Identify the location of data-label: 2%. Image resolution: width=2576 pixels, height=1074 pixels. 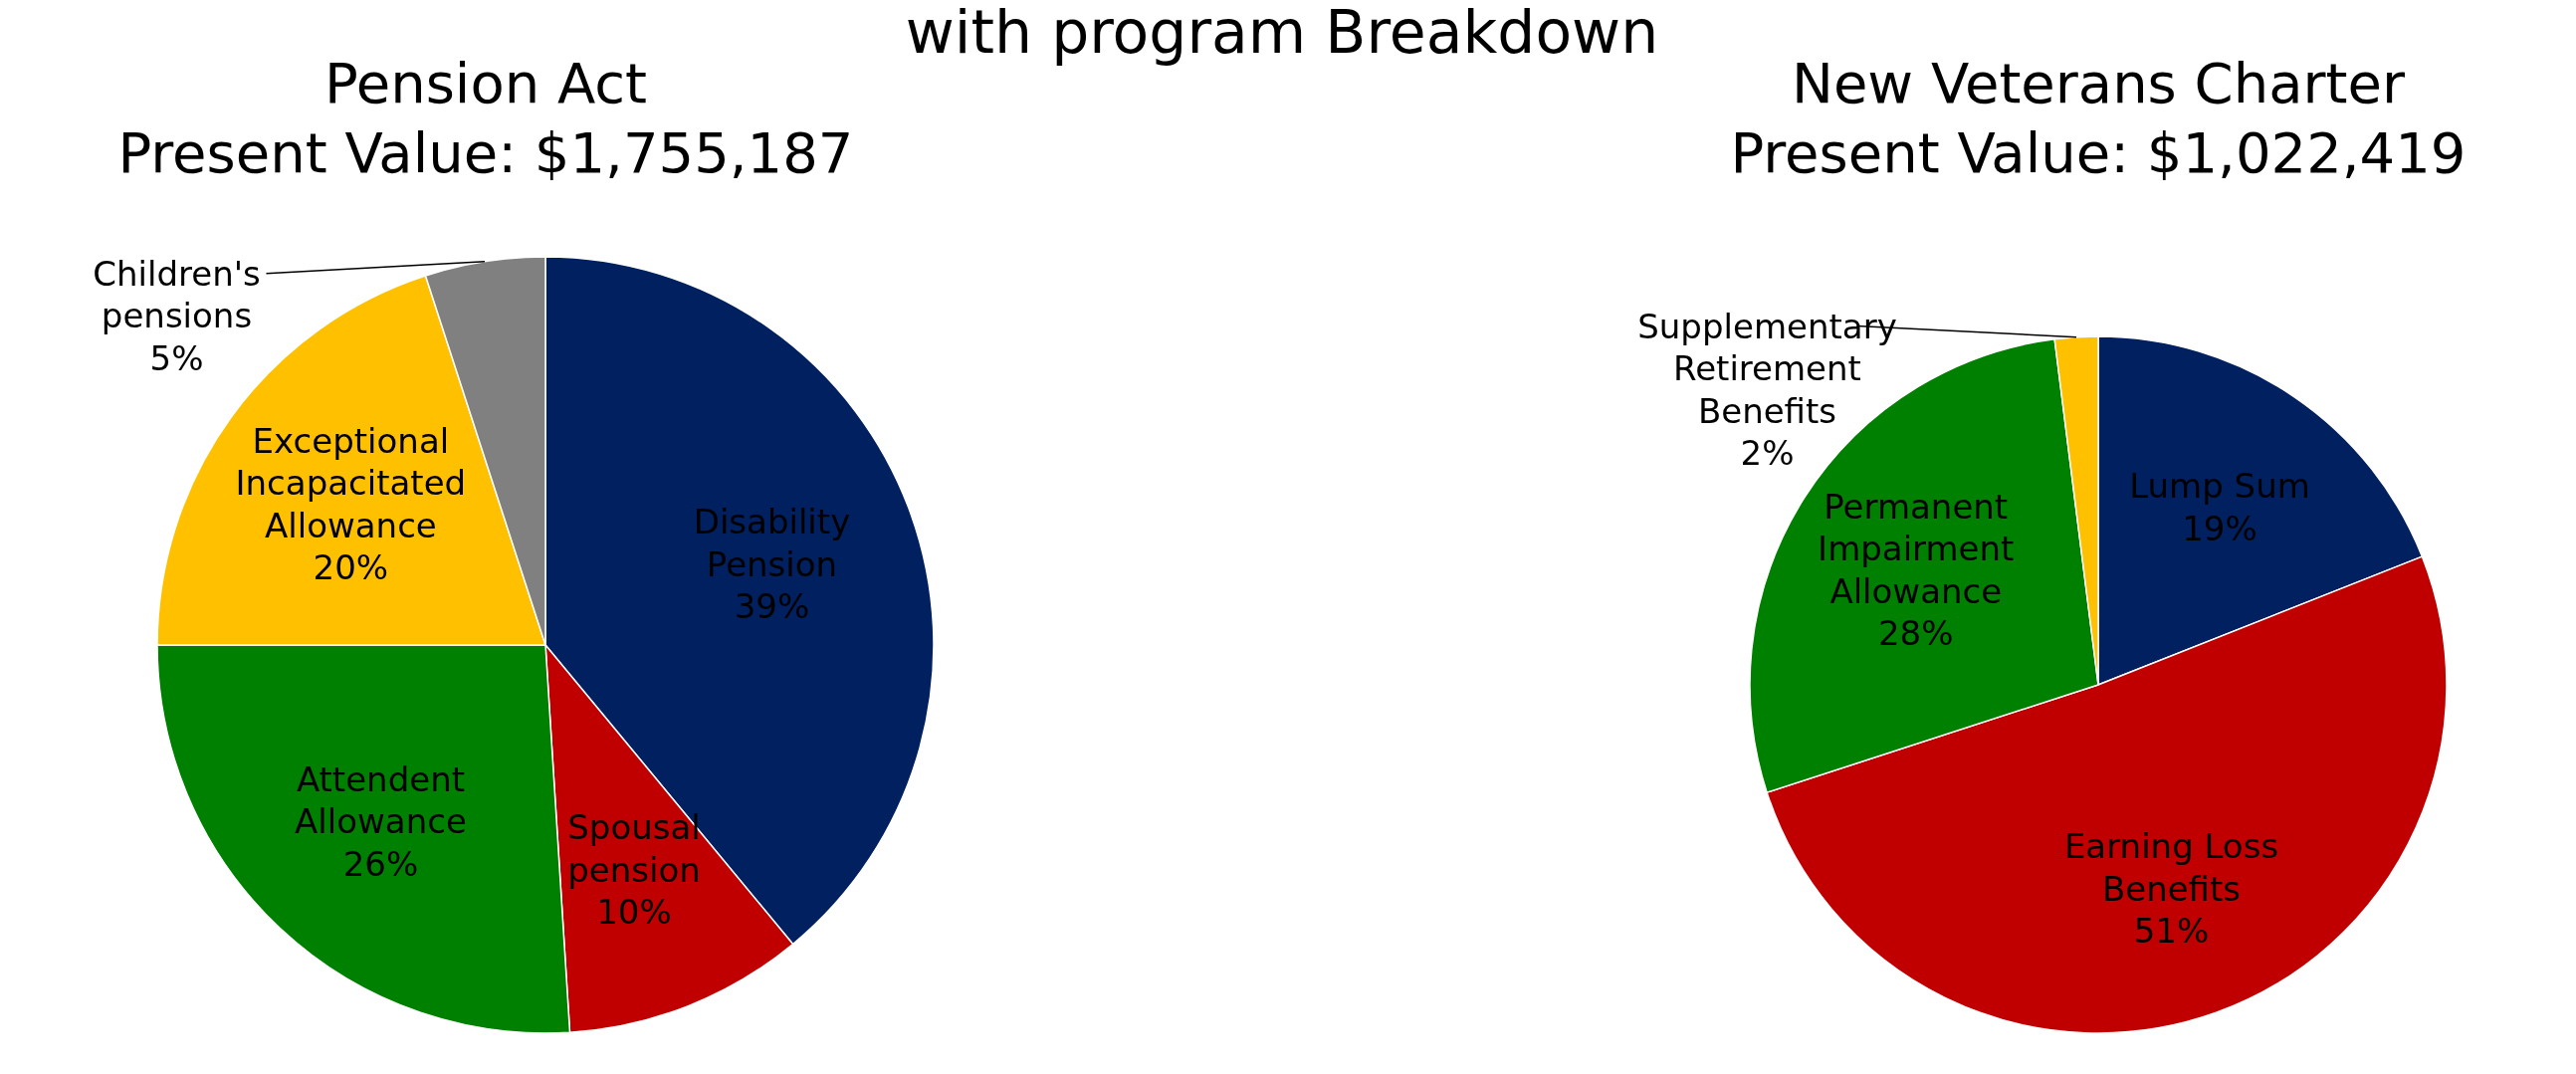
(1767, 453).